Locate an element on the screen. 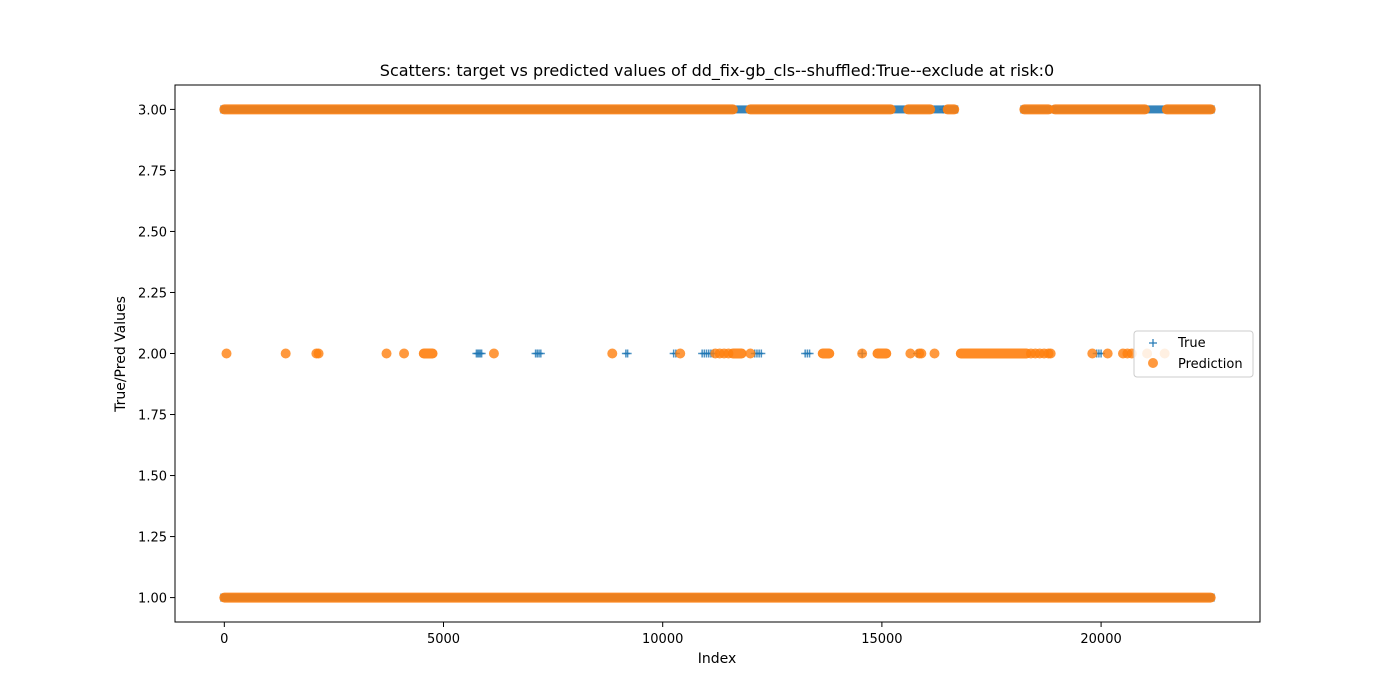  x-tick-label: 10000 is located at coordinates (662, 639).